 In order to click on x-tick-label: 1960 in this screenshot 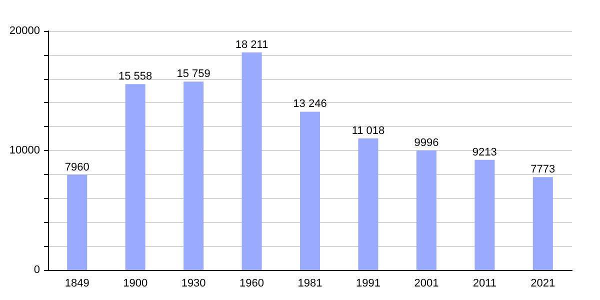, I will do `click(252, 284)`.